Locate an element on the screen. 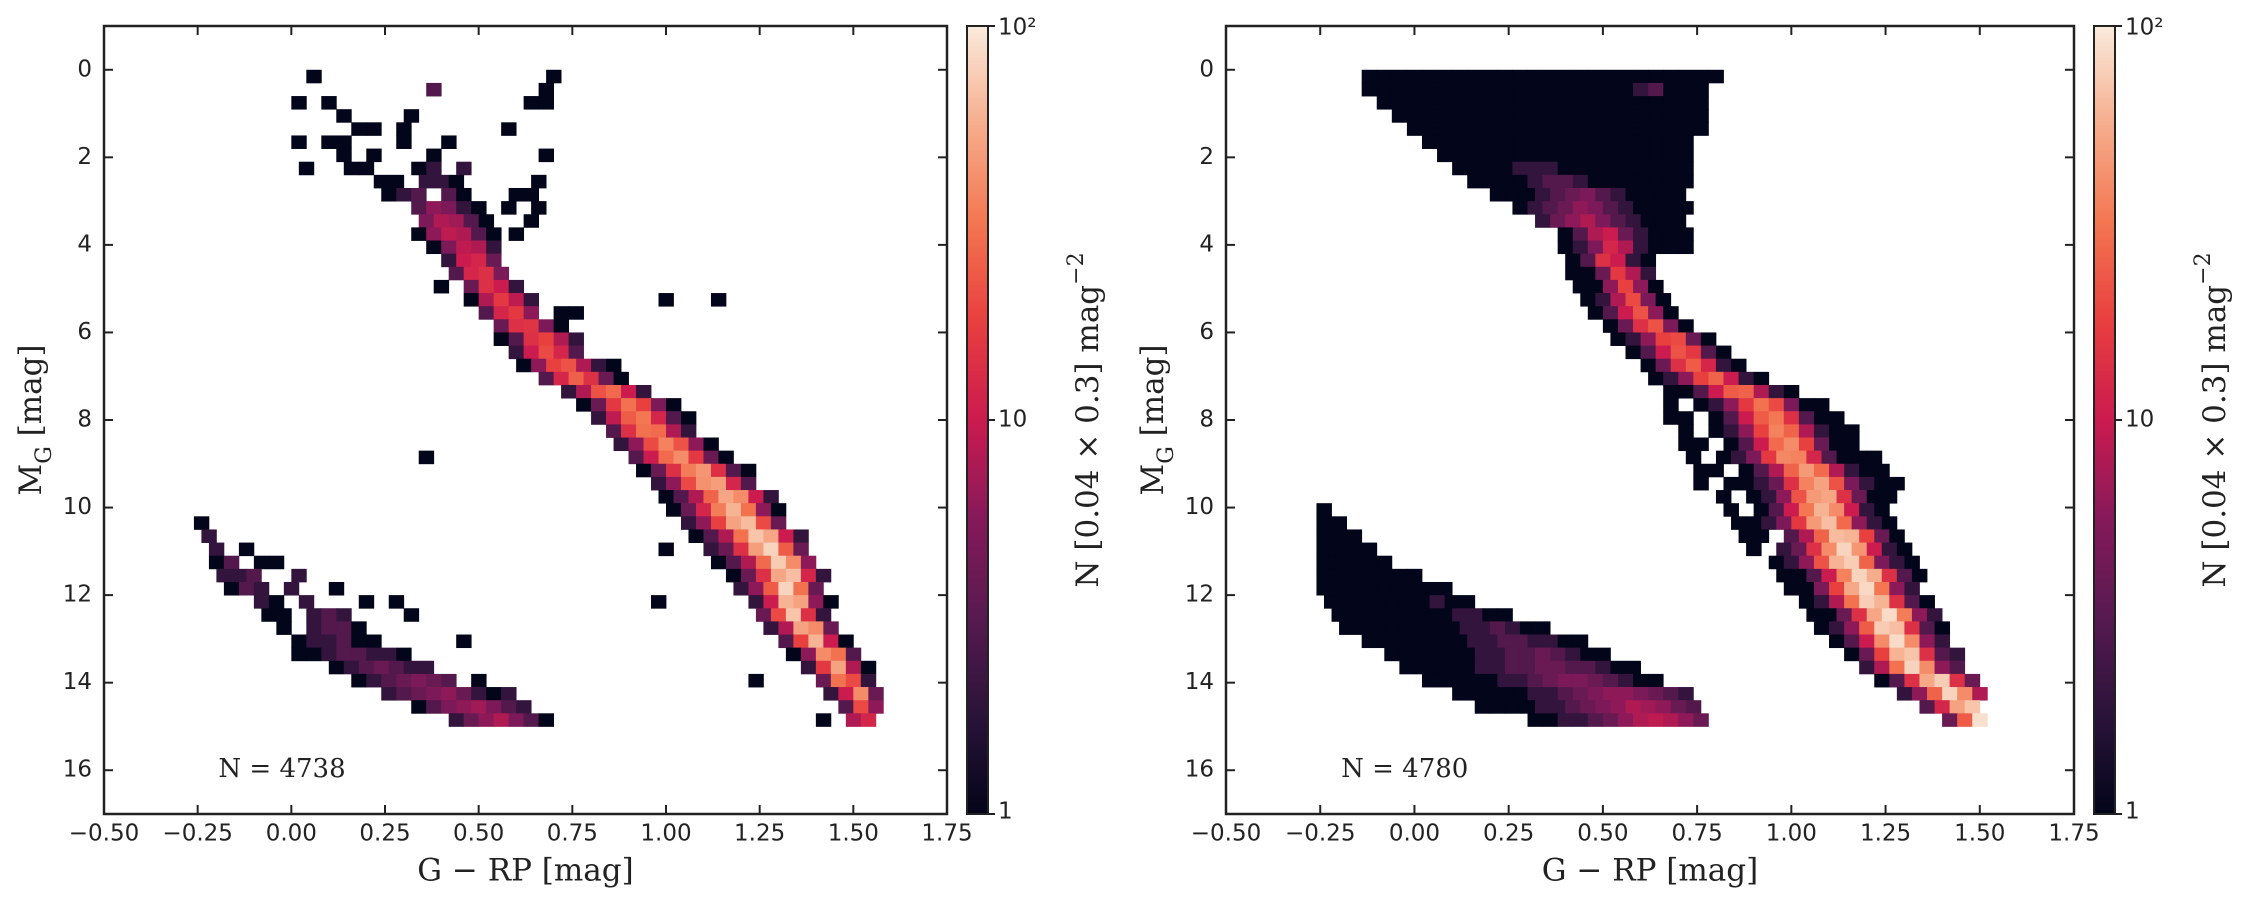 This screenshot has height=903, width=2244. colorbar-label: N [0.04 × 0.3] mag−2 is located at coordinates (2212, 419).